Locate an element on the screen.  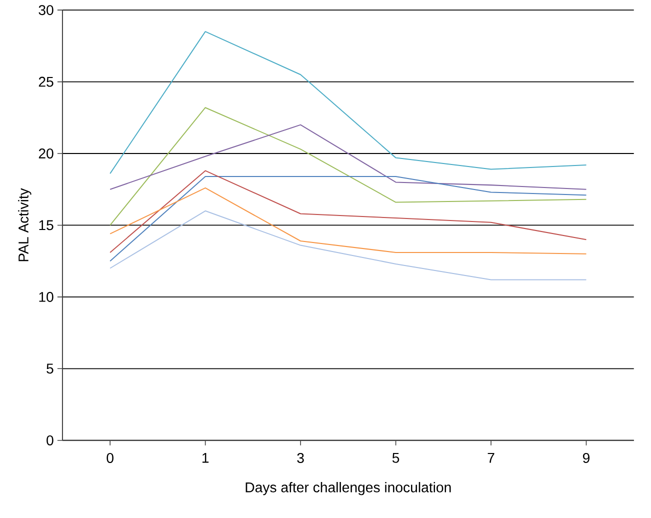
x-tick-label: 0 is located at coordinates (110, 458).